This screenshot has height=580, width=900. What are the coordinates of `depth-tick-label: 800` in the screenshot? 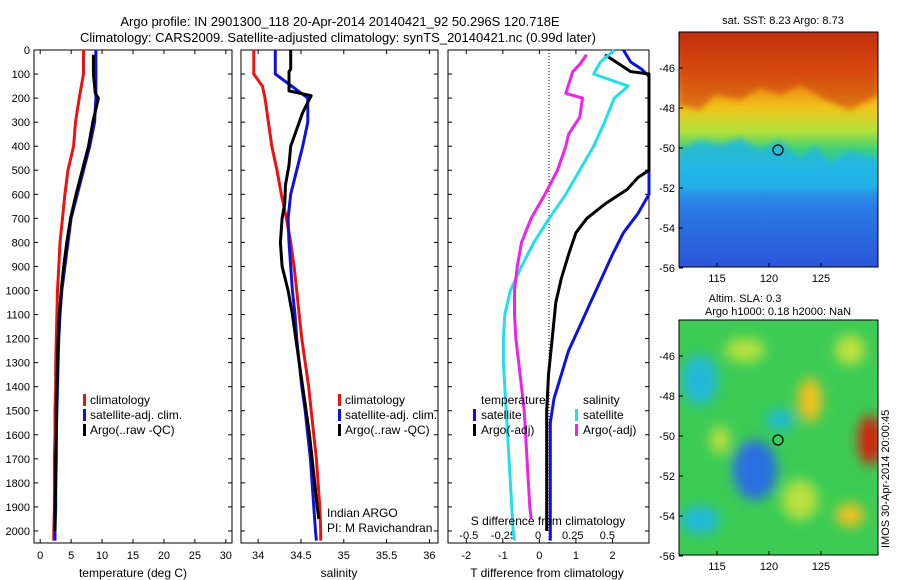 It's located at (21, 243).